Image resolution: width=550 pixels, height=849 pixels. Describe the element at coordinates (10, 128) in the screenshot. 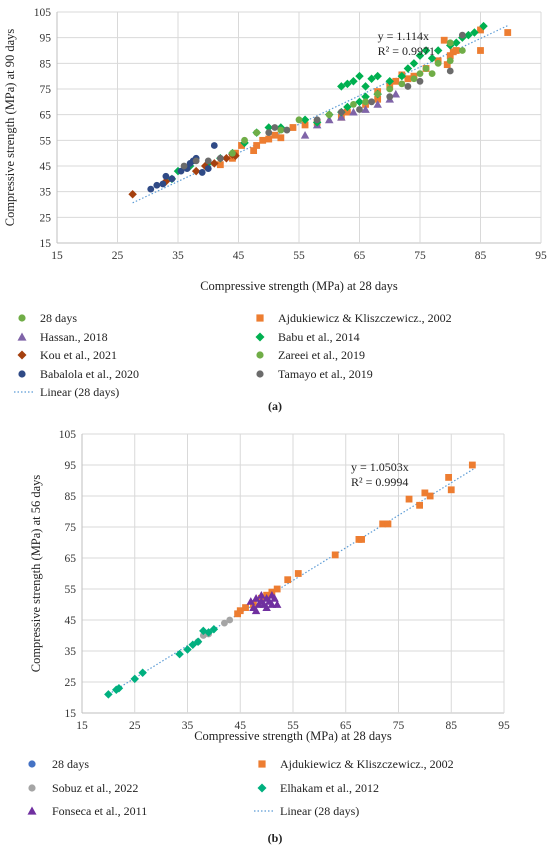

I see `y-axis-title: Compressive strength (MPa) at 90 days` at that location.